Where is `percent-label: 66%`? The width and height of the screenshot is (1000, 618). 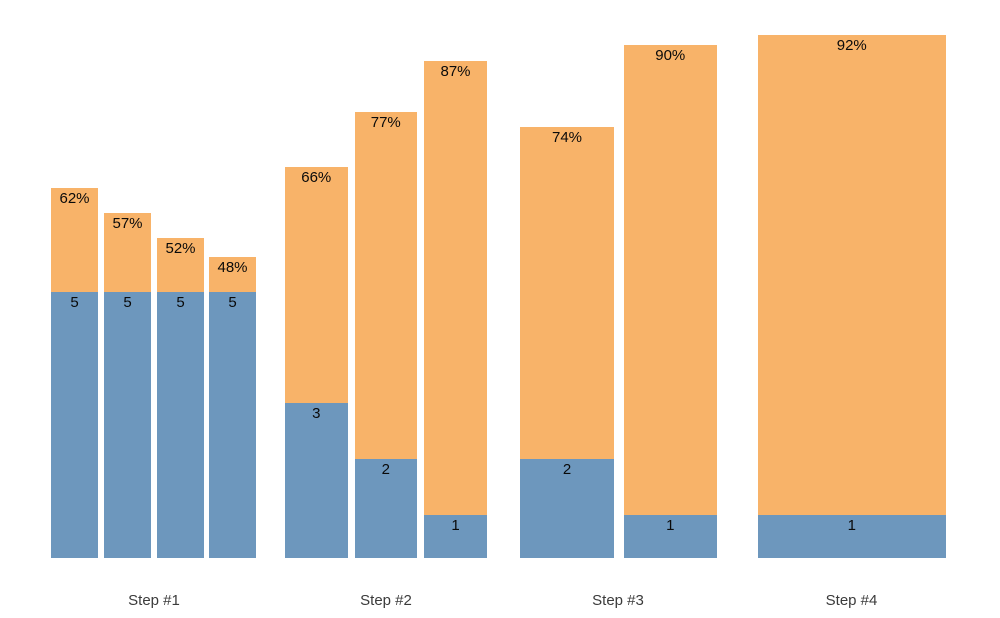
percent-label: 66% is located at coordinates (316, 177).